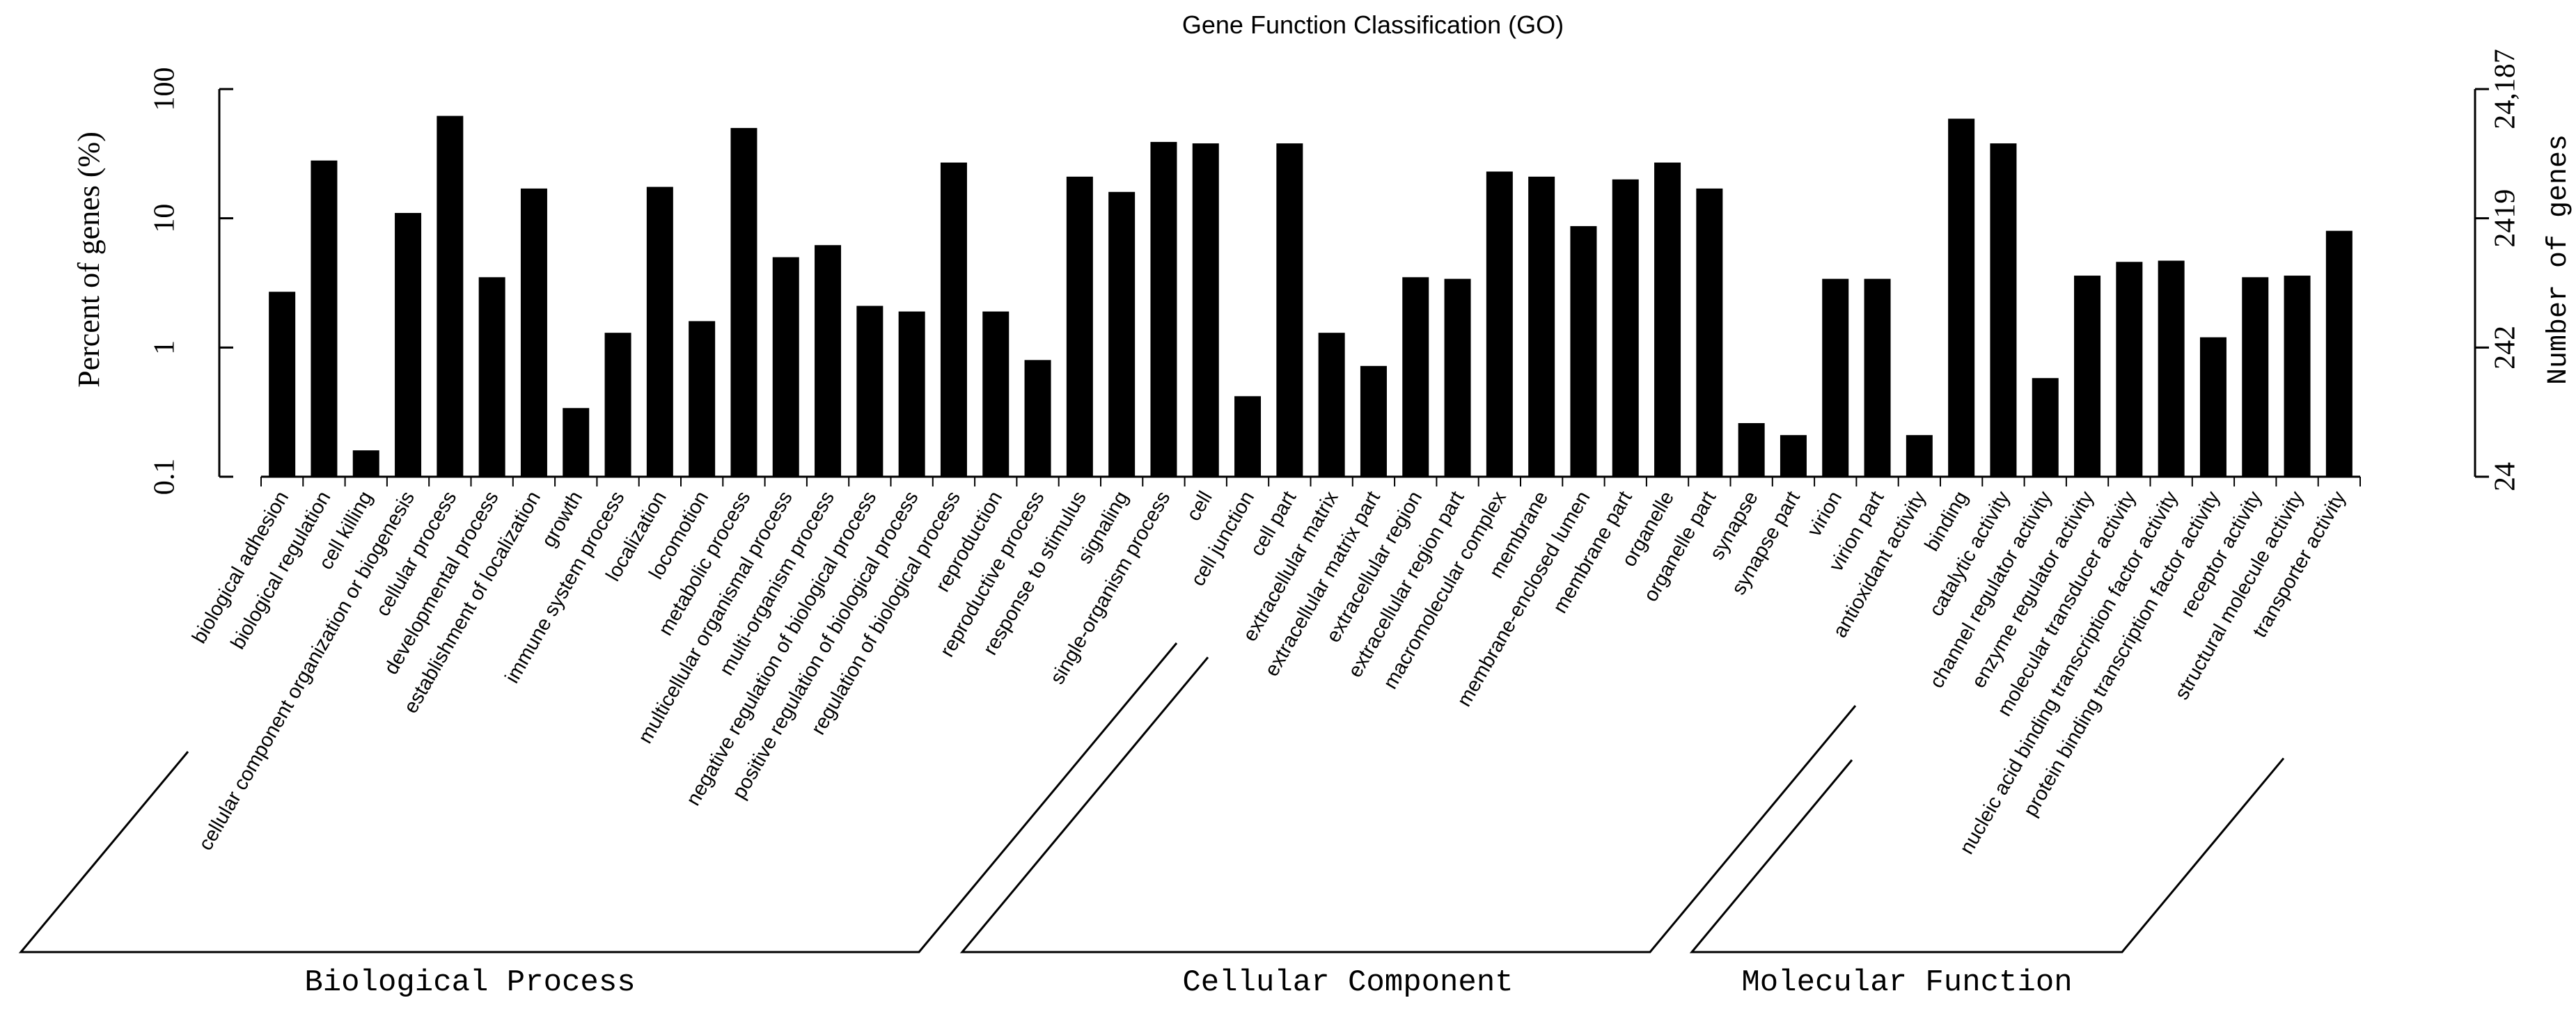 This screenshot has height=1014, width=2576. Describe the element at coordinates (2171, 368) in the screenshot. I see `bar-nucleic-acid-binding-transcription-factor-activity` at that location.